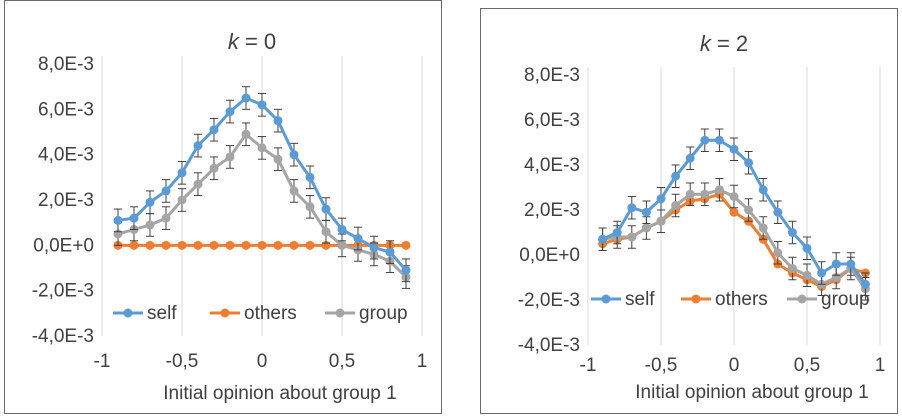 The image size is (902, 420). Describe the element at coordinates (729, 43) in the screenshot. I see `chart-title-value: = 2` at that location.